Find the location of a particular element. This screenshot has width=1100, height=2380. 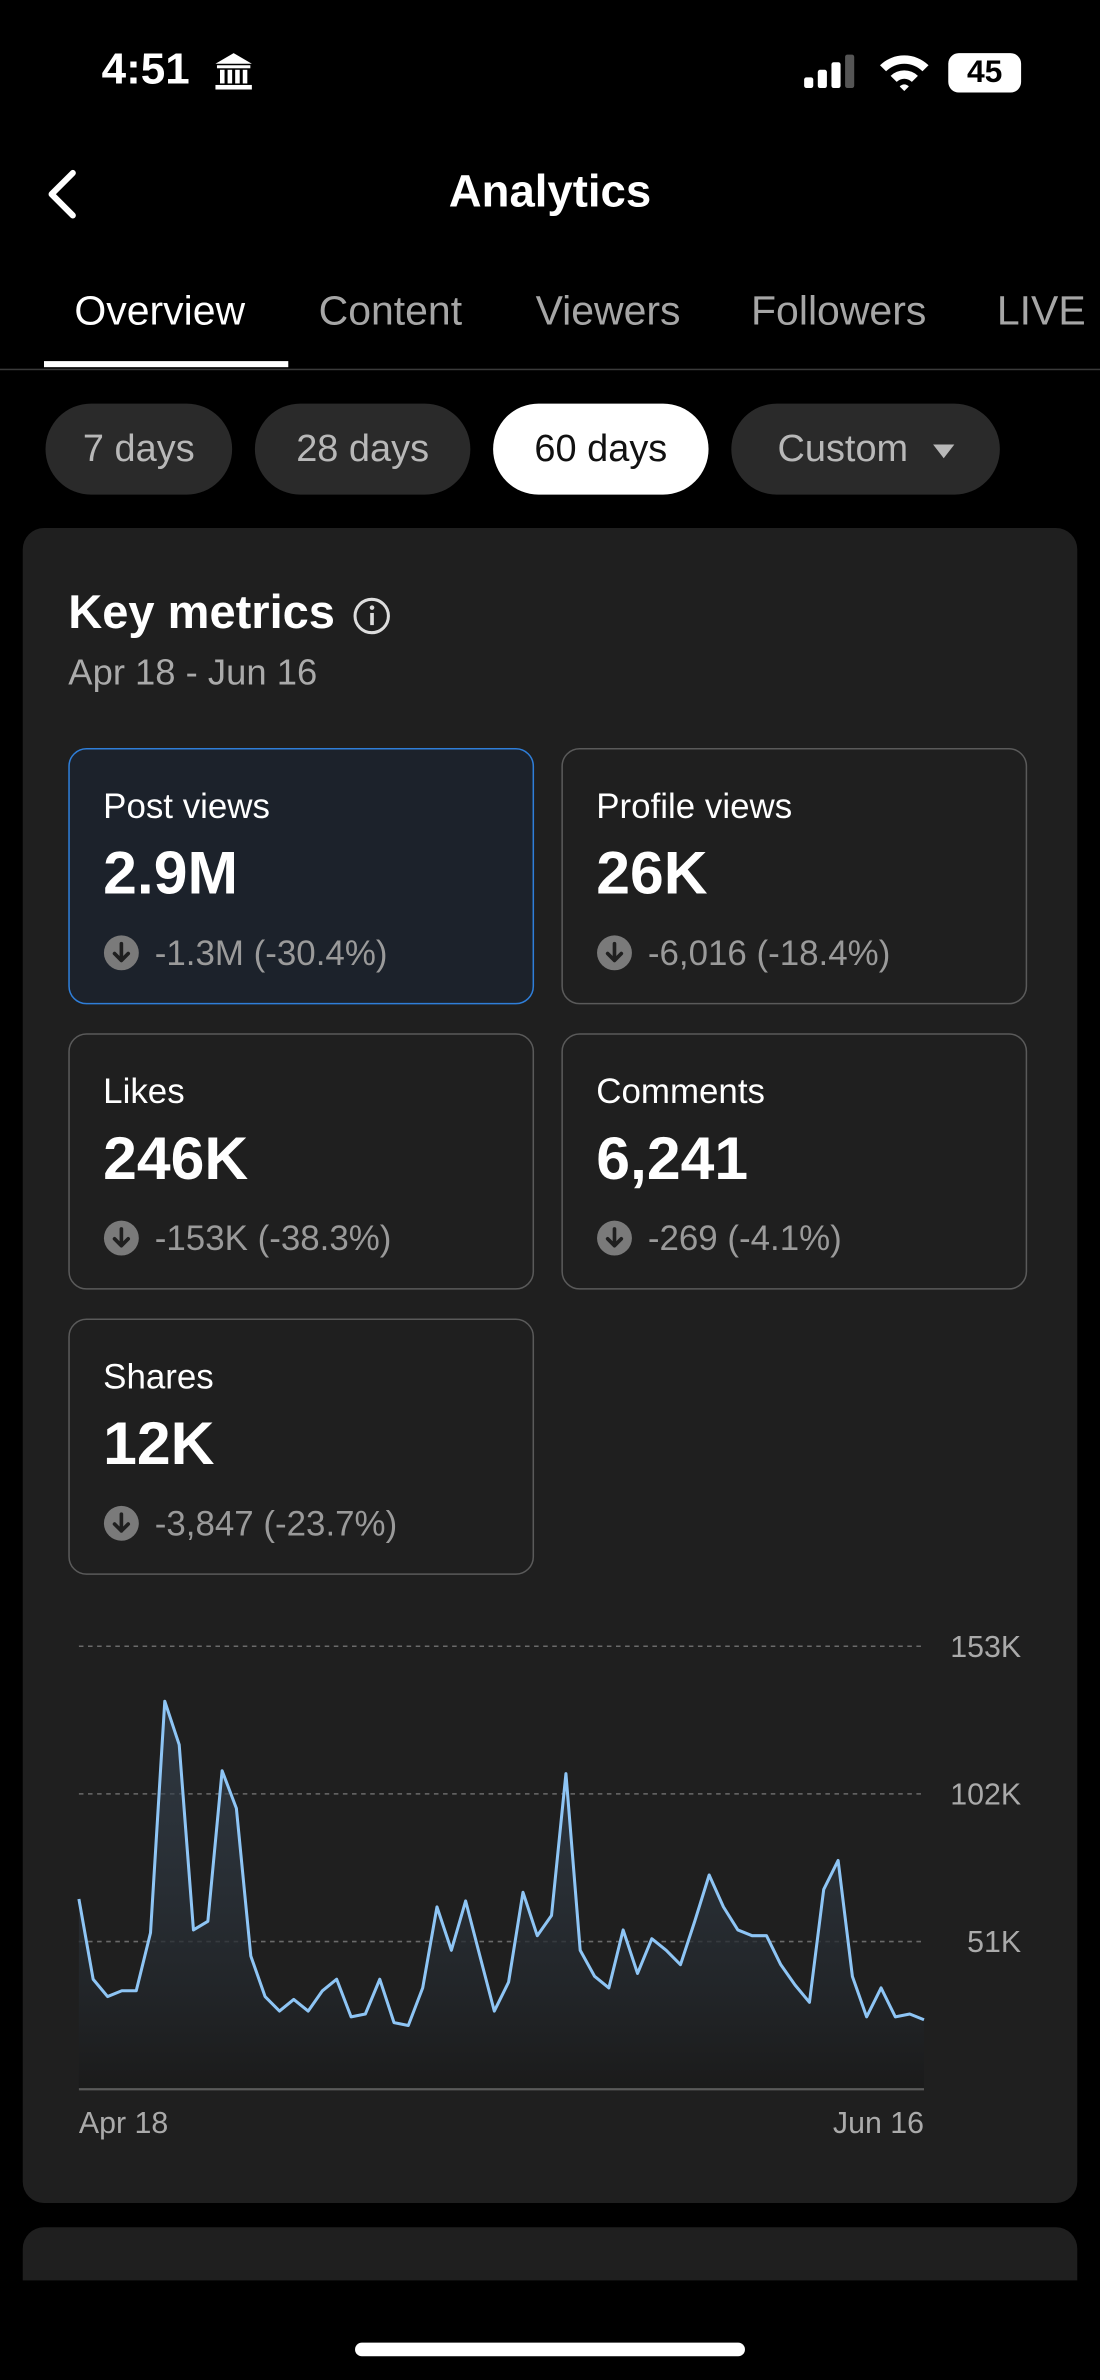

tab-underline is located at coordinates (166, 364).